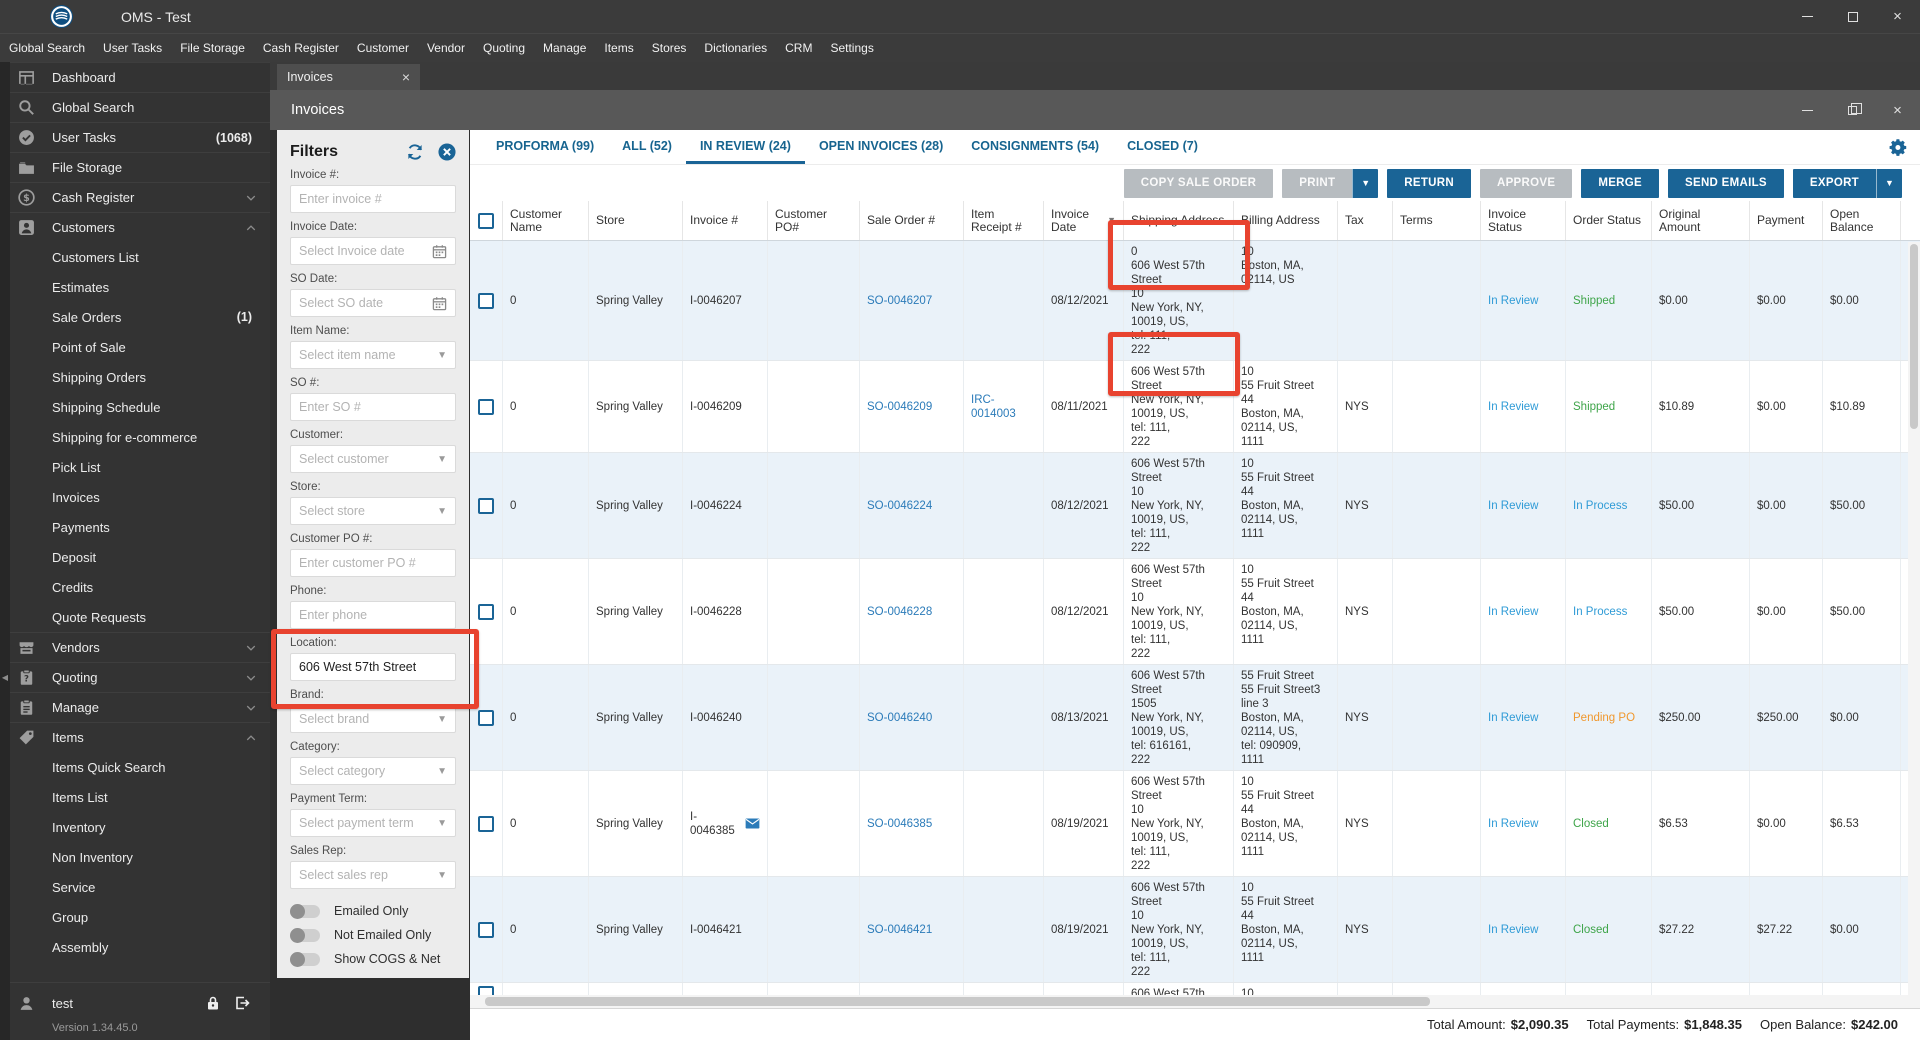 The width and height of the screenshot is (1920, 1040). What do you see at coordinates (373, 935) in the screenshot?
I see `toggle-not-emailed-only: Not Emailed Only` at bounding box center [373, 935].